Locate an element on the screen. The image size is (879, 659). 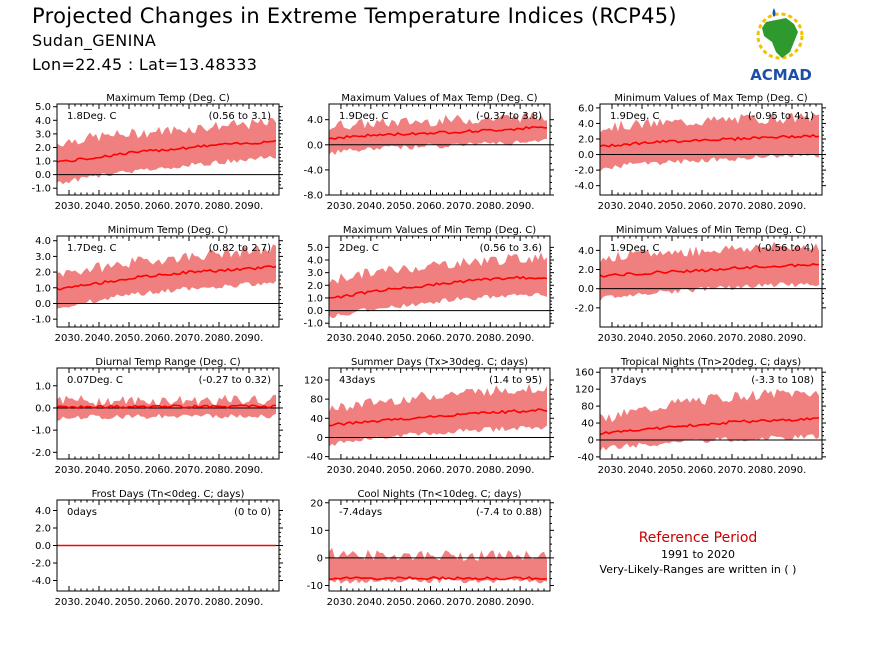
panel-range: (-3.3 to 108) is located at coordinates (782, 380).